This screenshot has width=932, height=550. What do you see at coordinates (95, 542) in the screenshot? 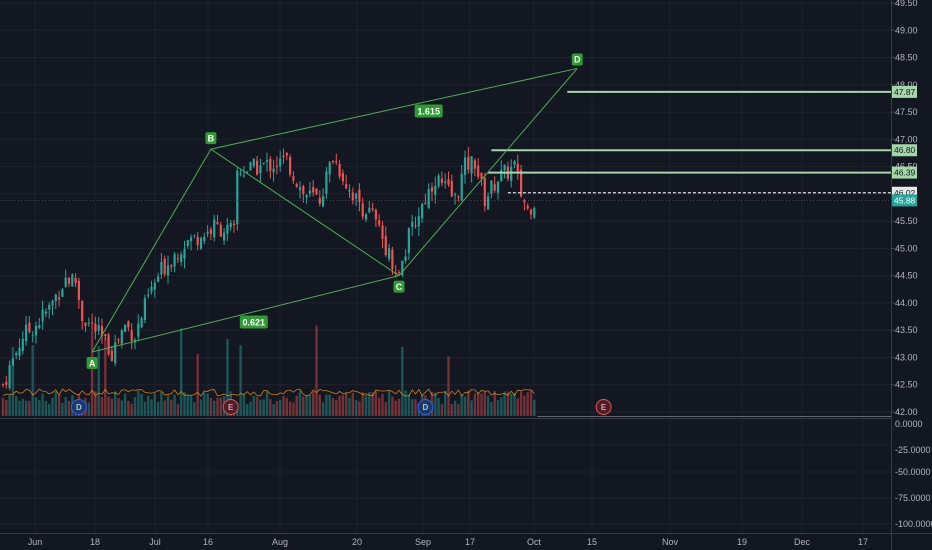
I see `time-tick-label: 18` at bounding box center [95, 542].